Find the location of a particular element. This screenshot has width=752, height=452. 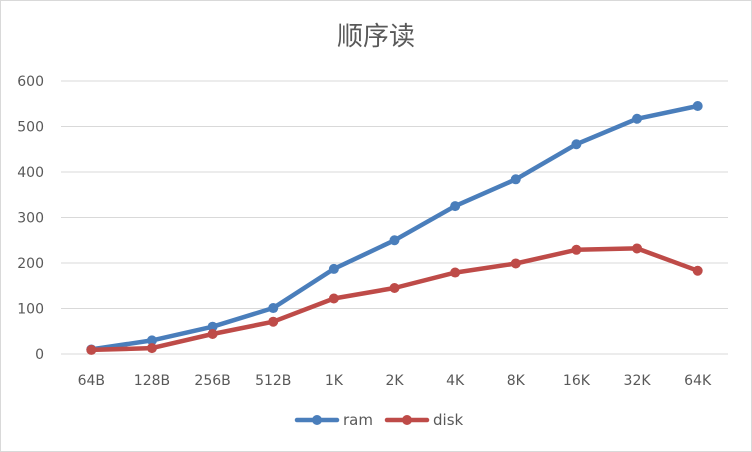

x-tick-label: 32K is located at coordinates (638, 381).